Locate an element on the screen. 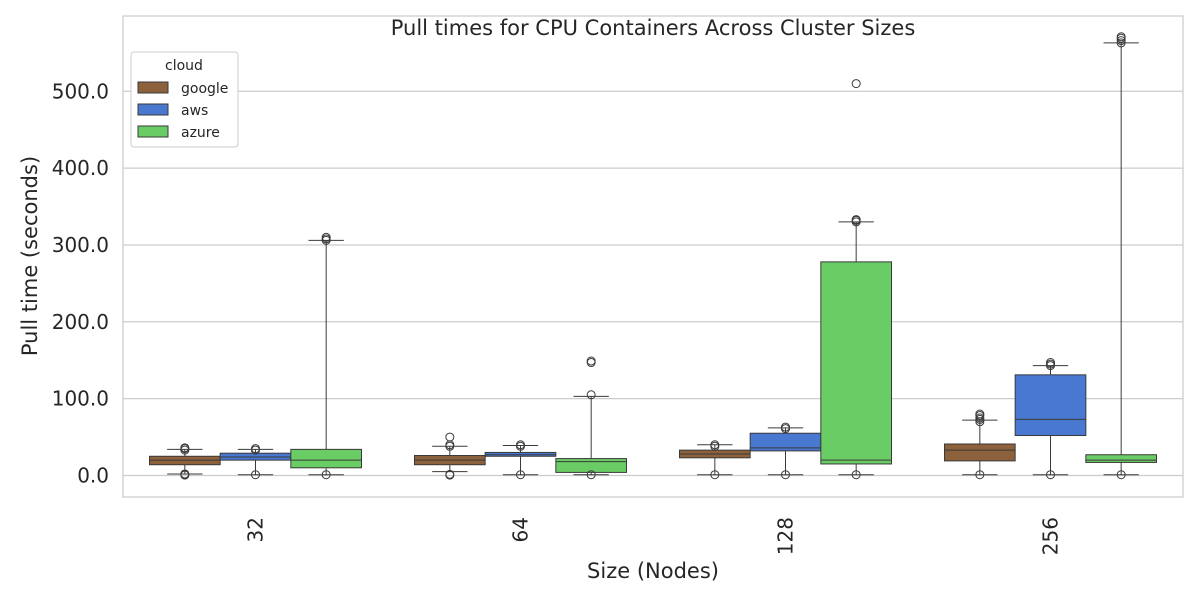 Image resolution: width=1200 pixels, height=600 pixels. legend-label-azure: azure is located at coordinates (200, 133).